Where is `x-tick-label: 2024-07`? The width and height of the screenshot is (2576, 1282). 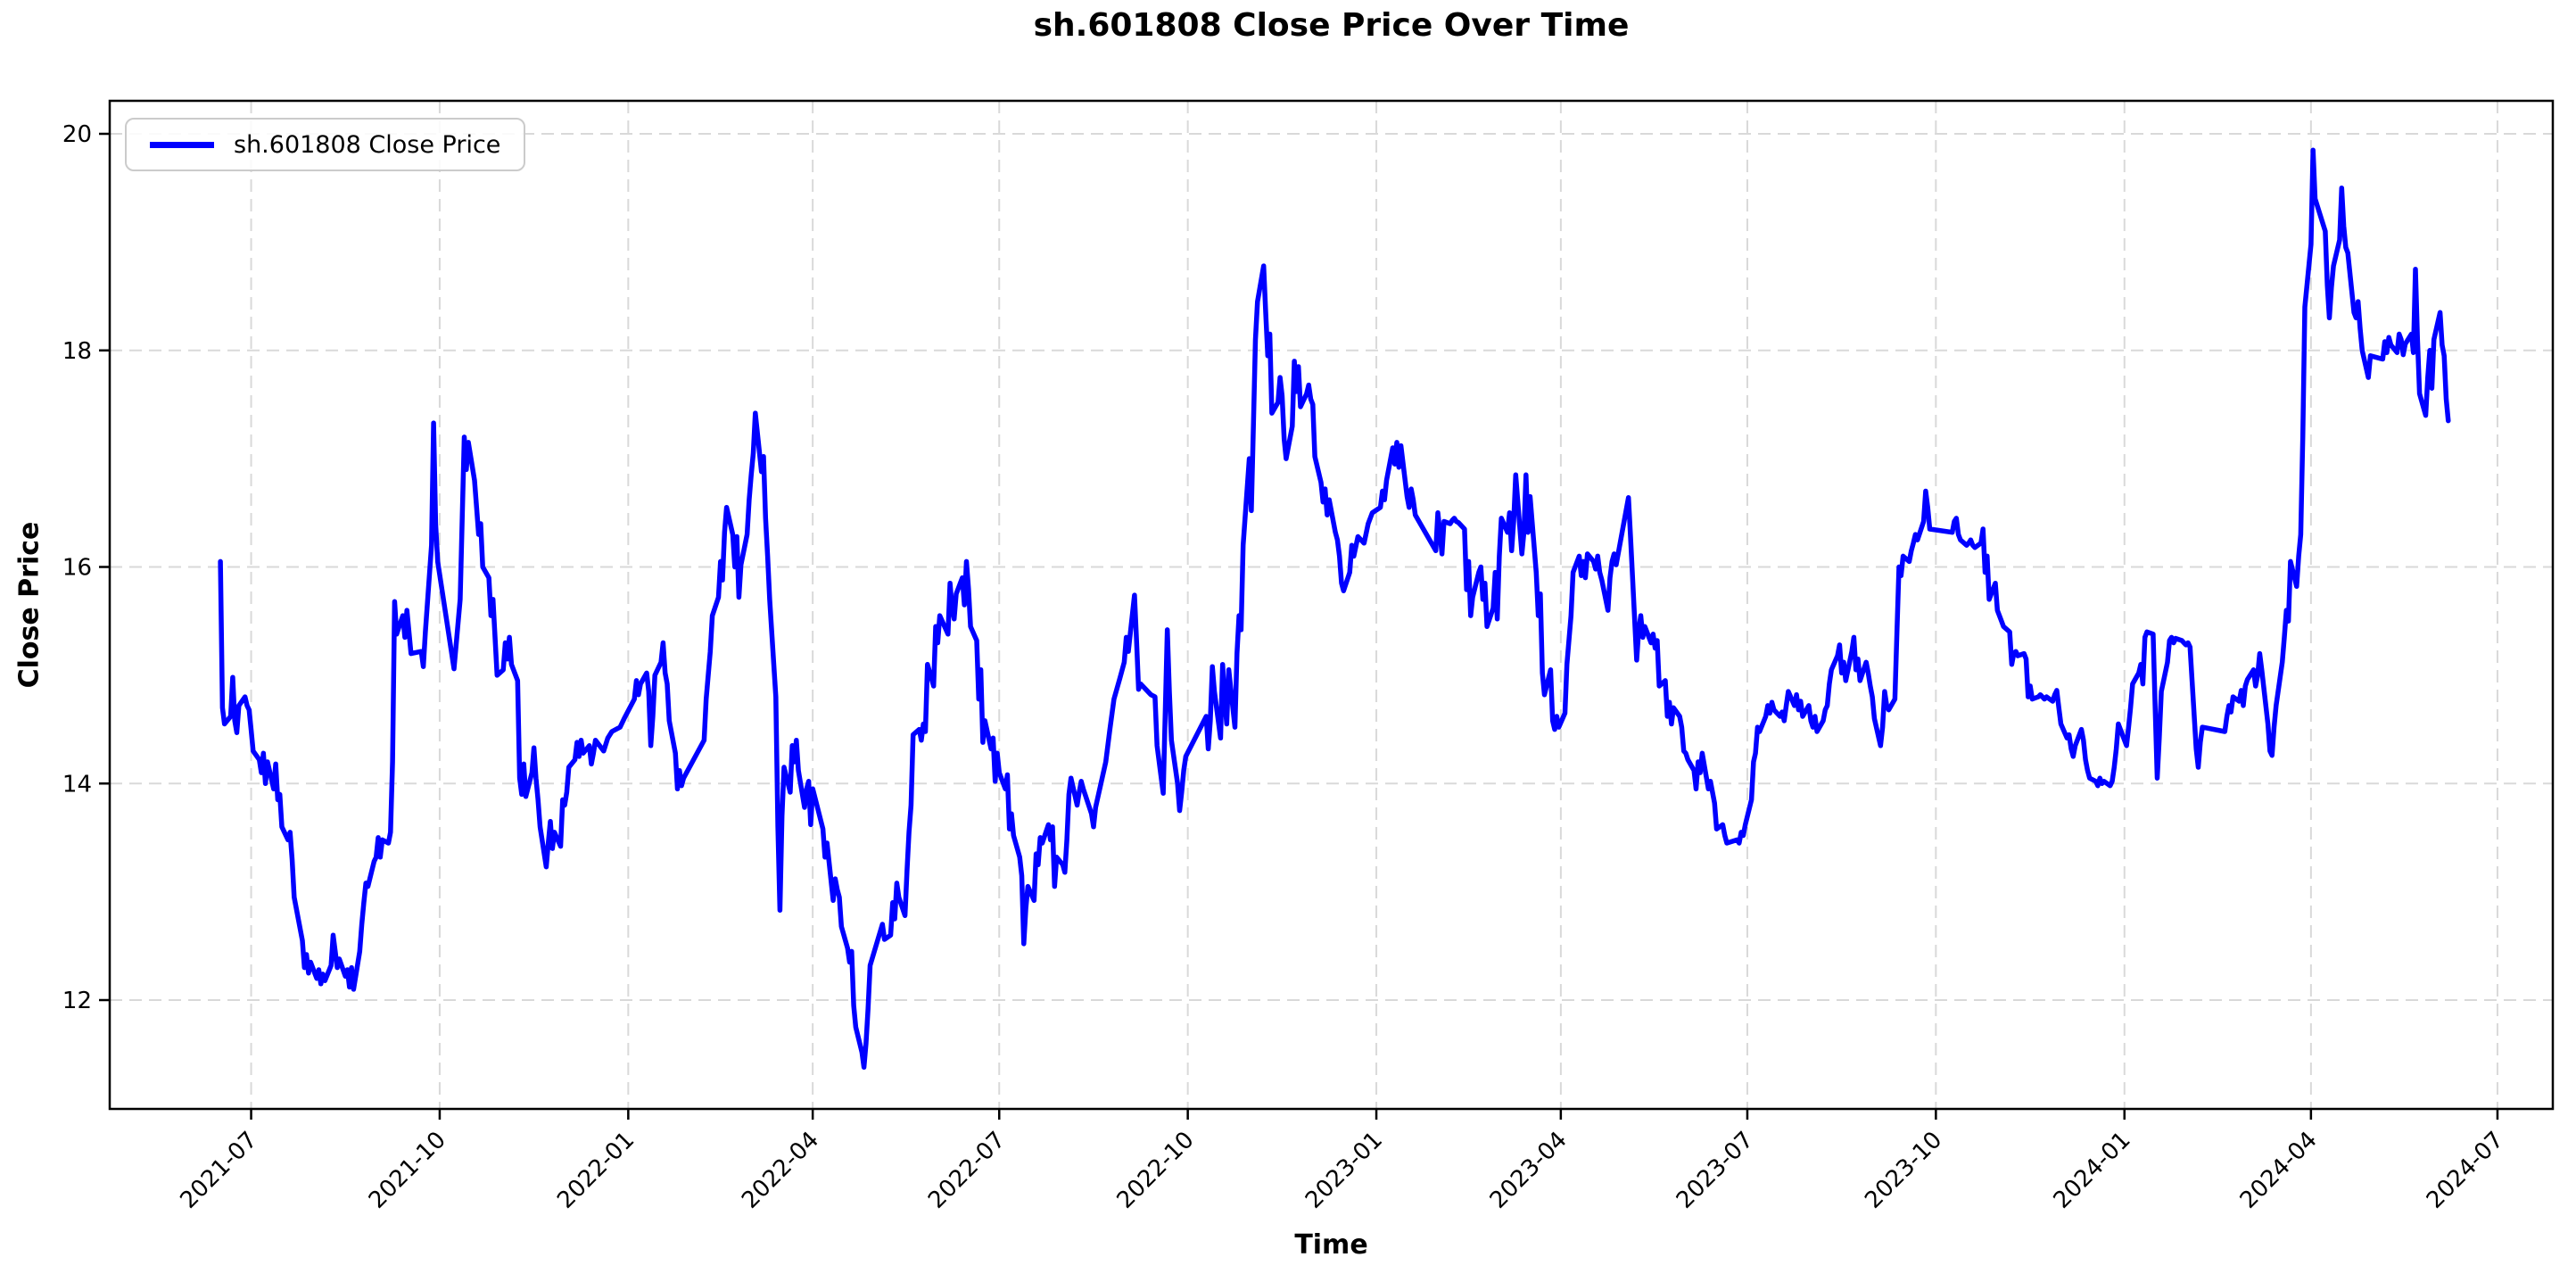
x-tick-label: 2024-07 is located at coordinates (2465, 1170).